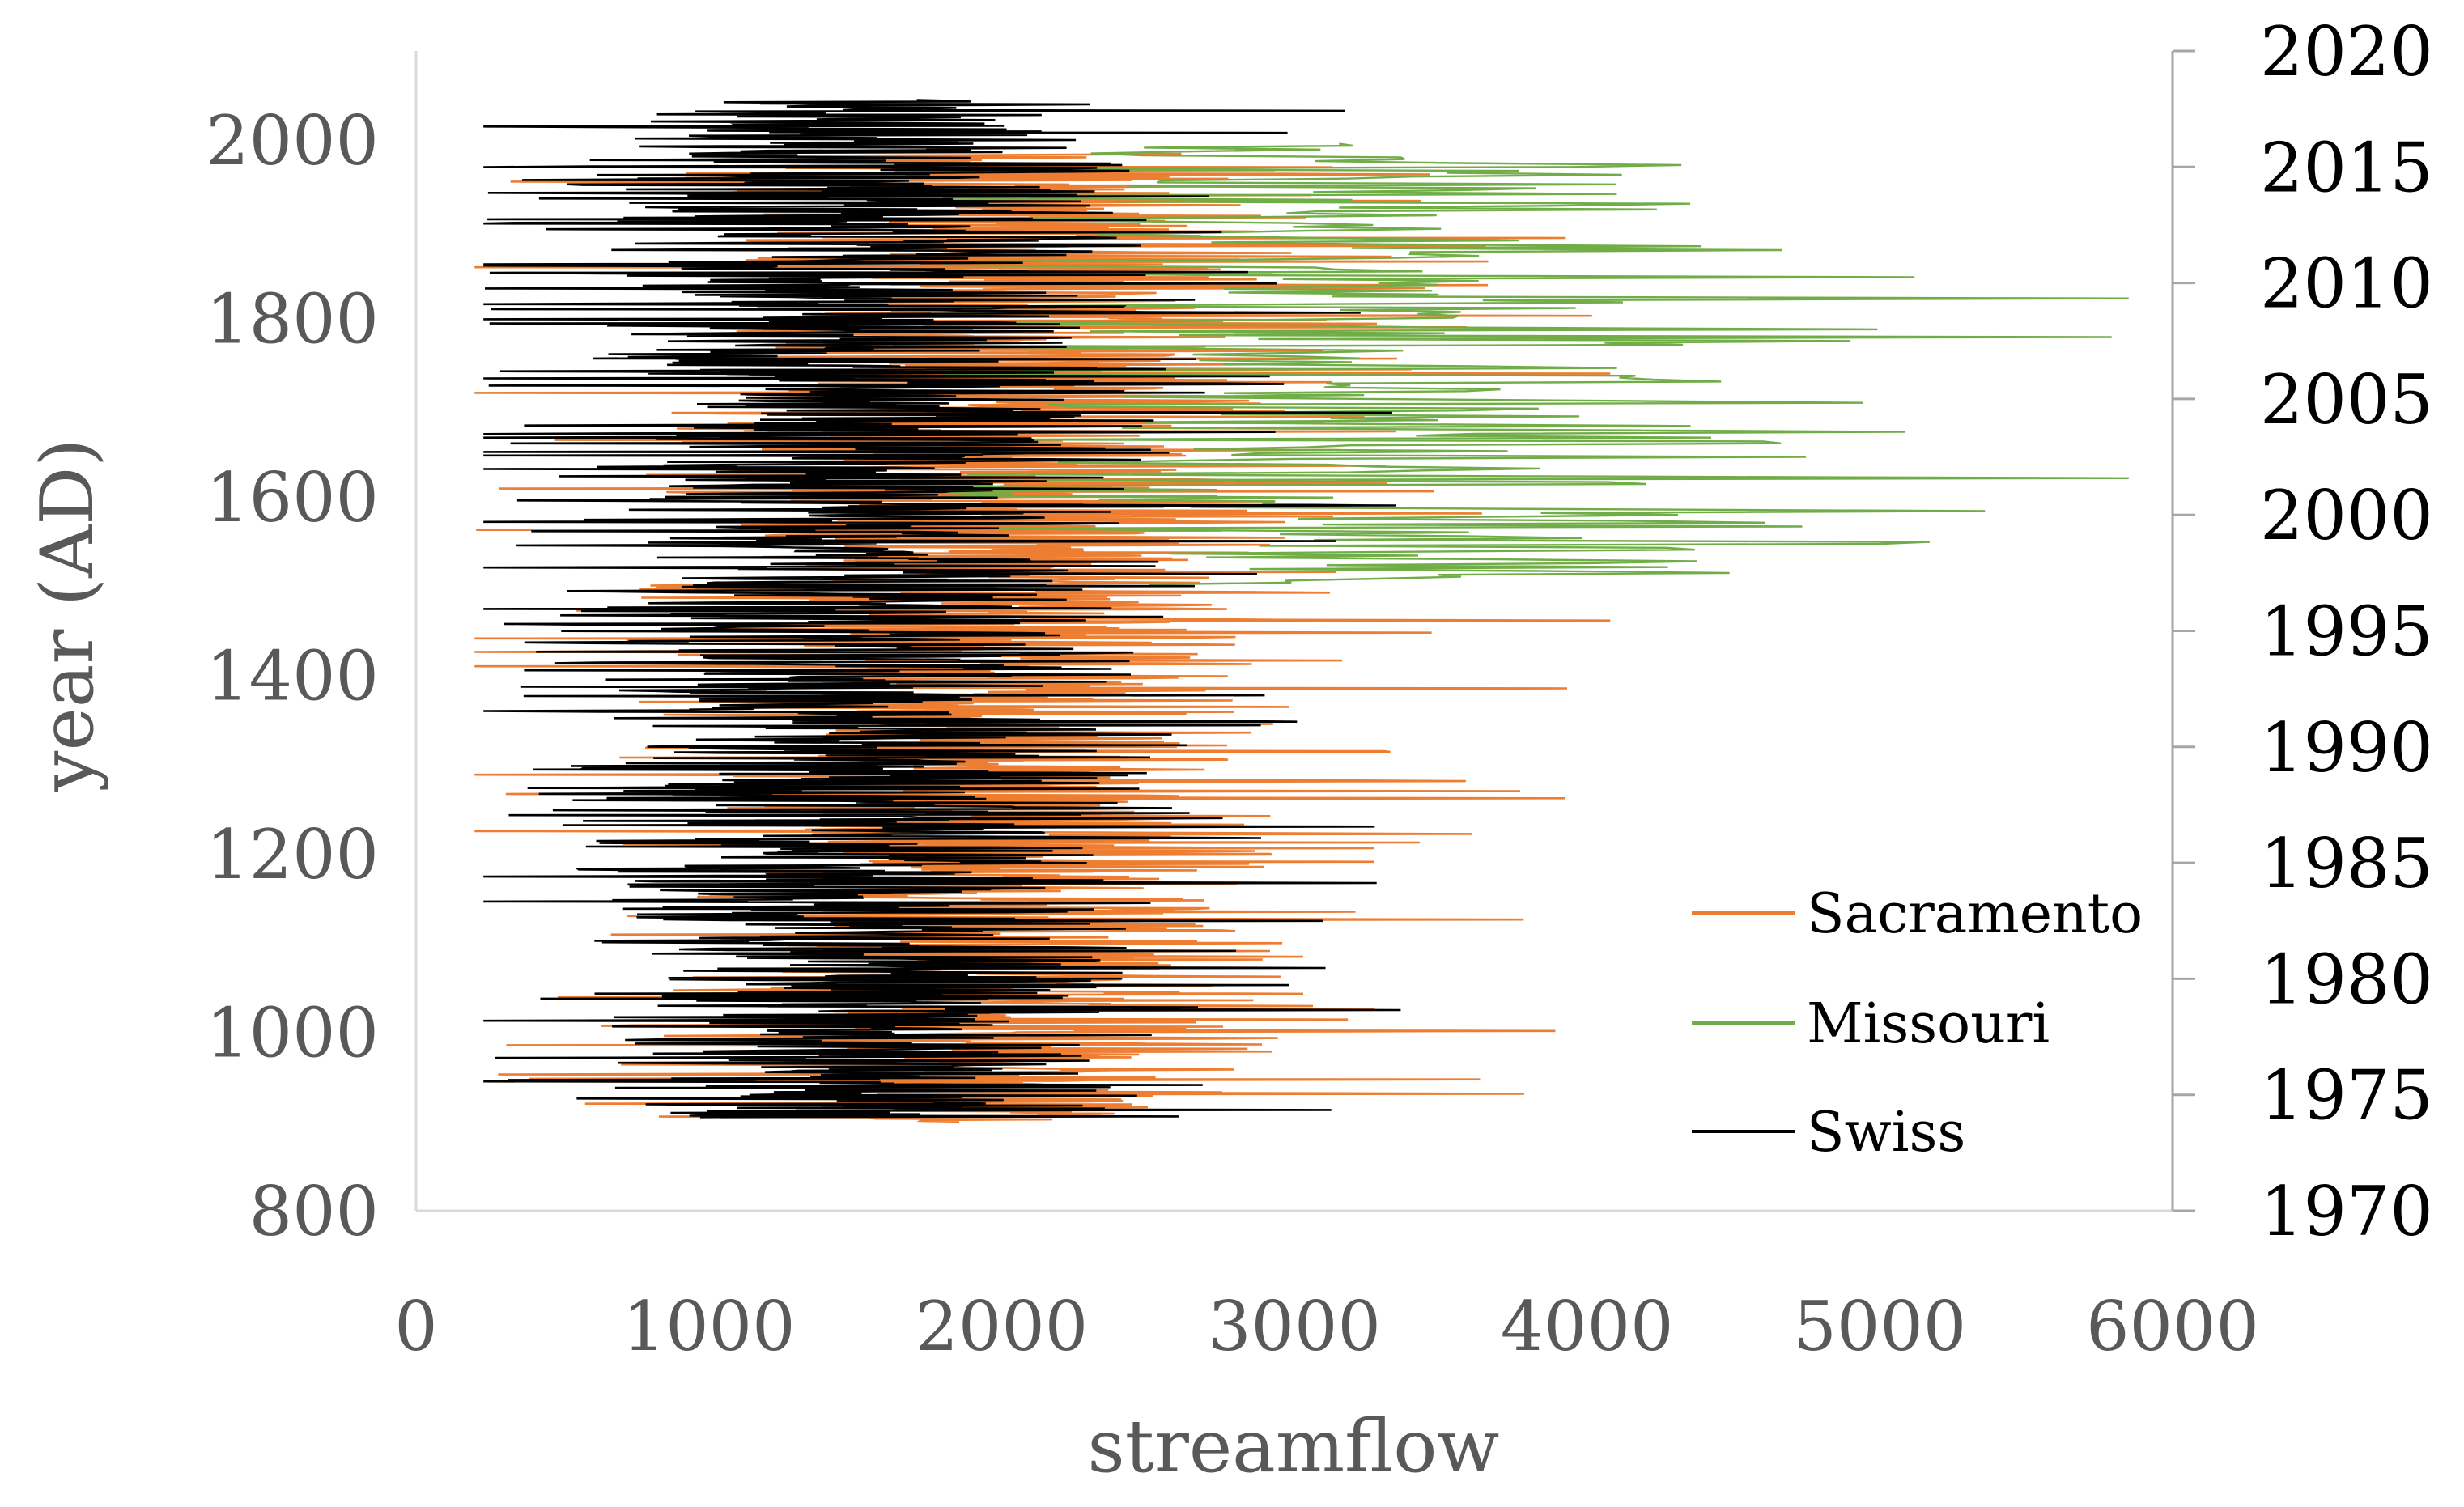 Image resolution: width=2464 pixels, height=1507 pixels. I want to click on x-tick-label: 2000, so click(1001, 1327).